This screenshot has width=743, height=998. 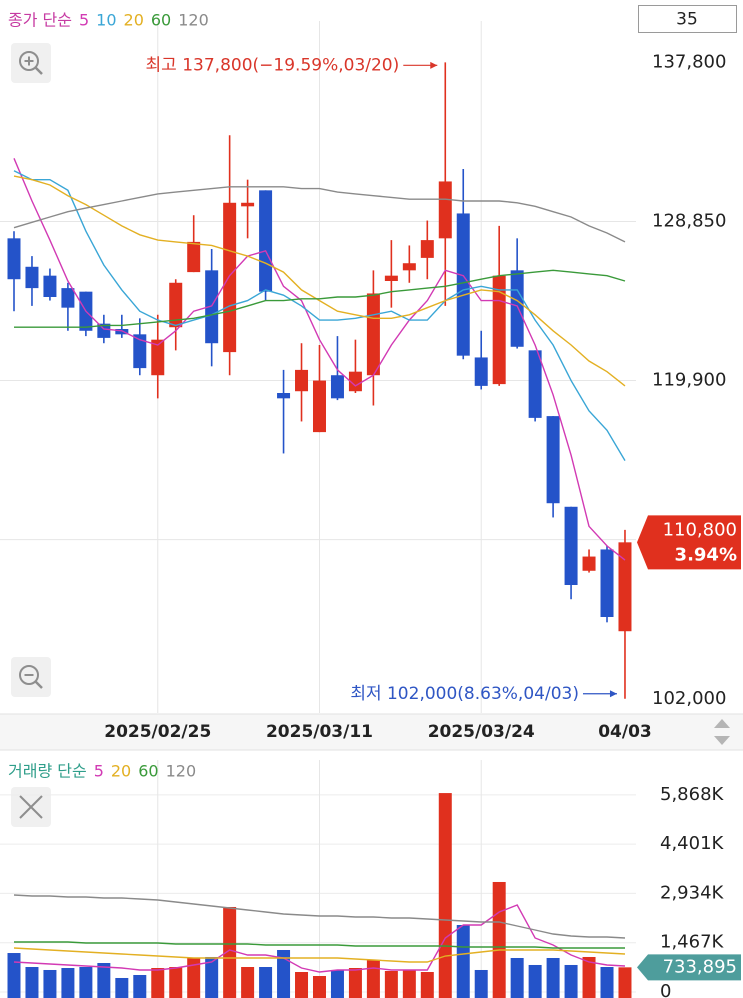 I want to click on arrow-up, so click(x=722, y=723).